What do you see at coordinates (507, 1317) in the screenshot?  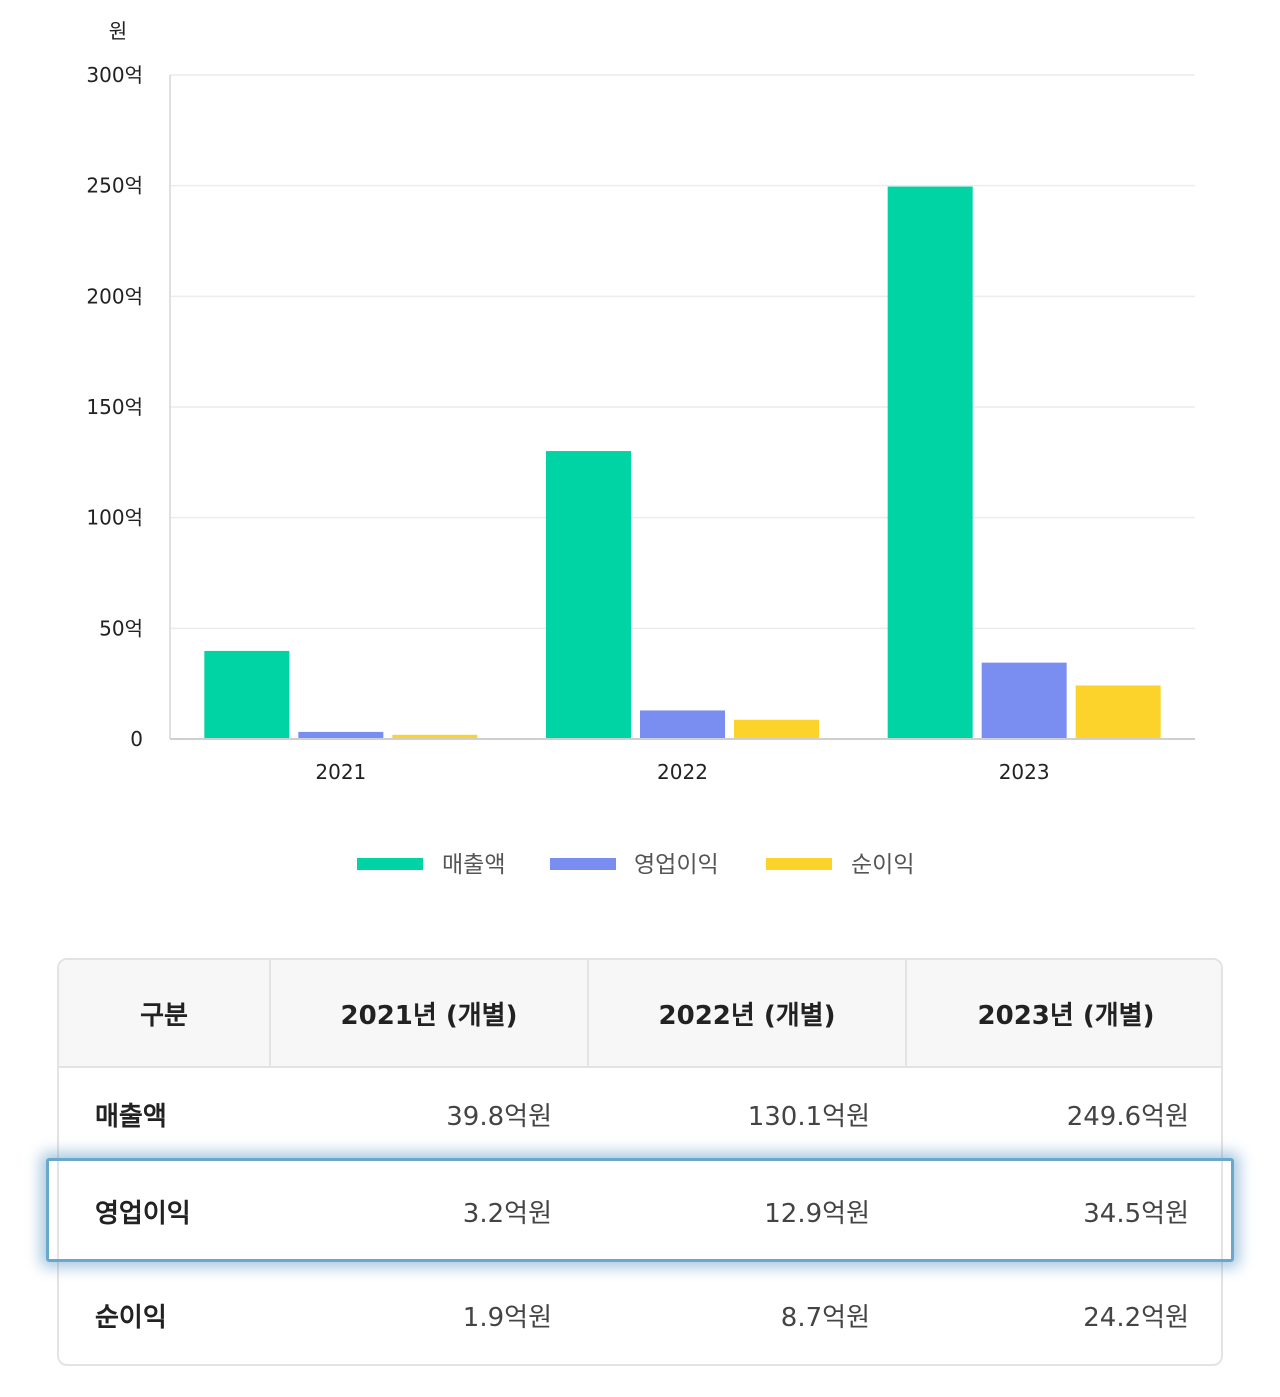 I see `table-cell: 1.9억원` at bounding box center [507, 1317].